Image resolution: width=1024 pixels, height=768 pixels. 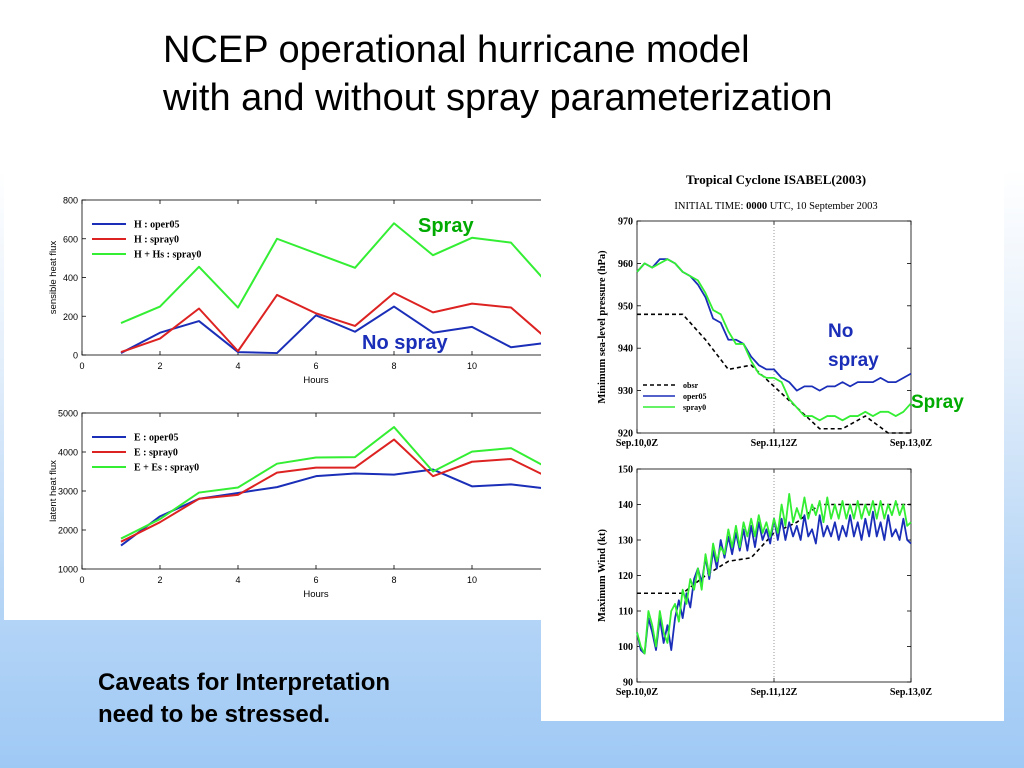 I want to click on y-tick-label: 940, so click(x=625, y=349).